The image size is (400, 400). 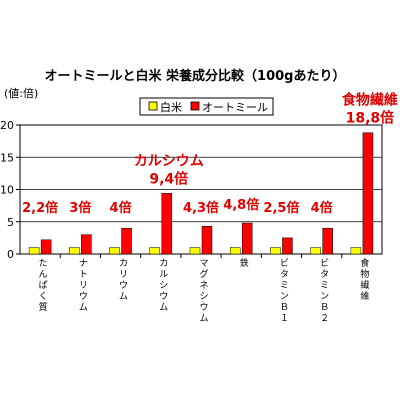 I want to click on y-tick-label-0: 0, so click(x=10, y=254).